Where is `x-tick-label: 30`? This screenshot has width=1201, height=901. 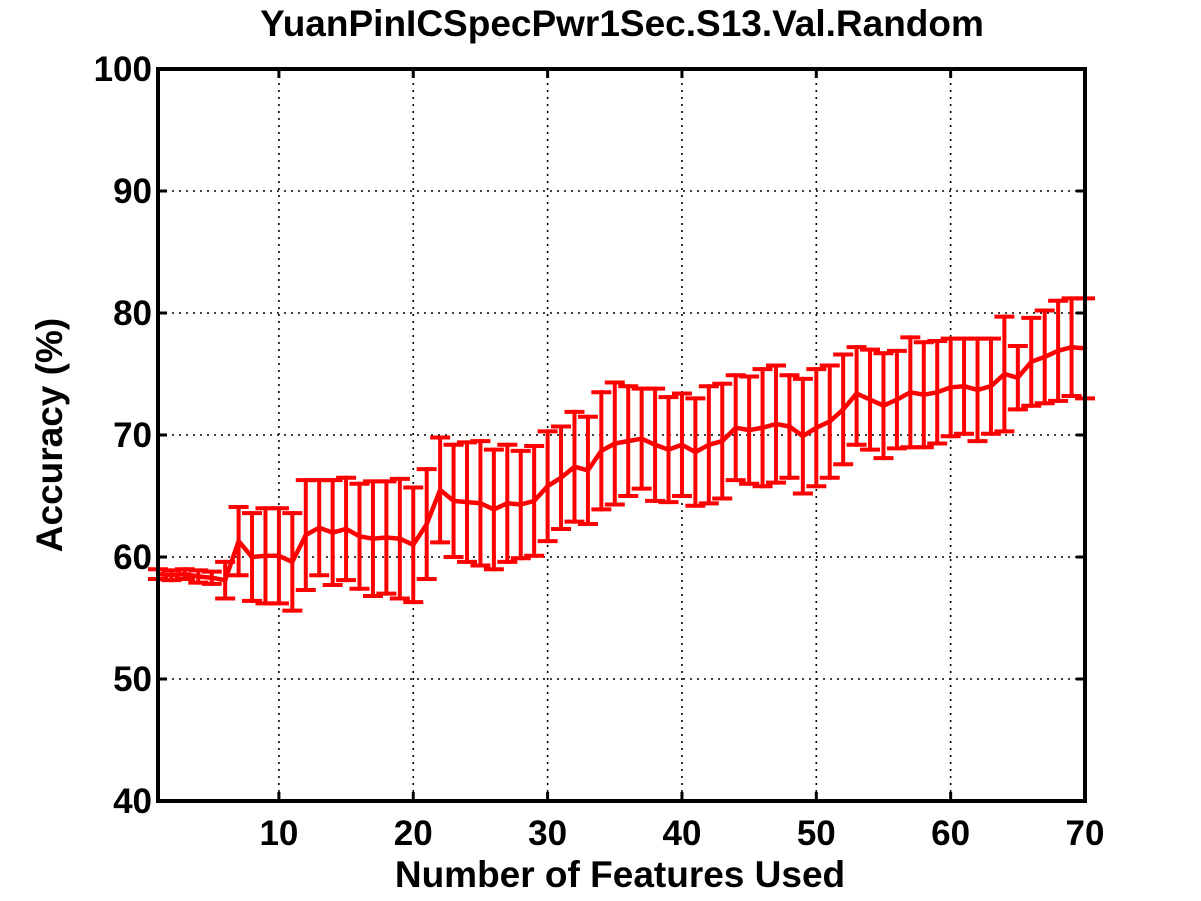
x-tick-label: 30 is located at coordinates (547, 833).